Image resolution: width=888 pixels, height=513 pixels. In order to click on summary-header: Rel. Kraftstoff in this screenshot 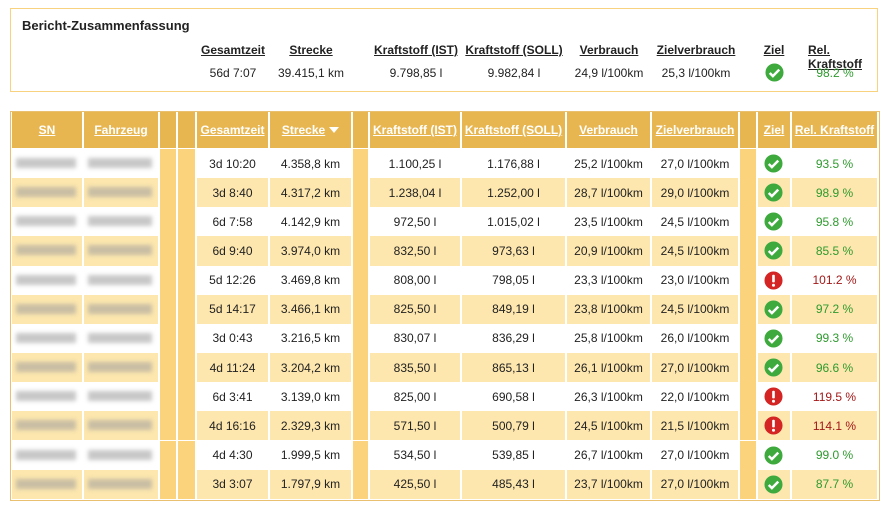, I will do `click(835, 57)`.